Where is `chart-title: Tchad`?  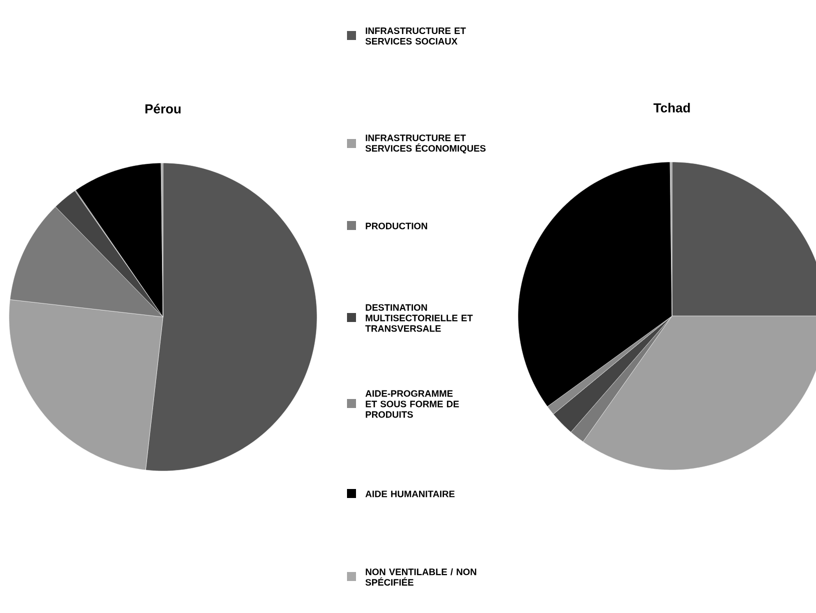
chart-title: Tchad is located at coordinates (671, 107).